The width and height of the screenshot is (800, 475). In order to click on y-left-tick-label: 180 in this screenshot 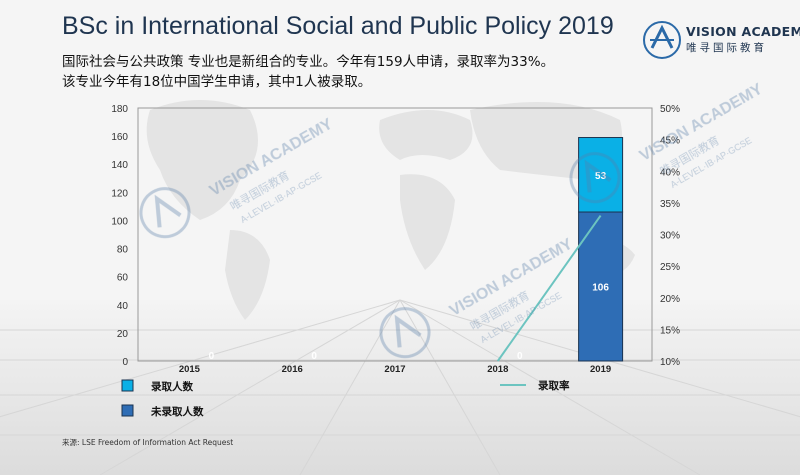, I will do `click(119, 109)`.